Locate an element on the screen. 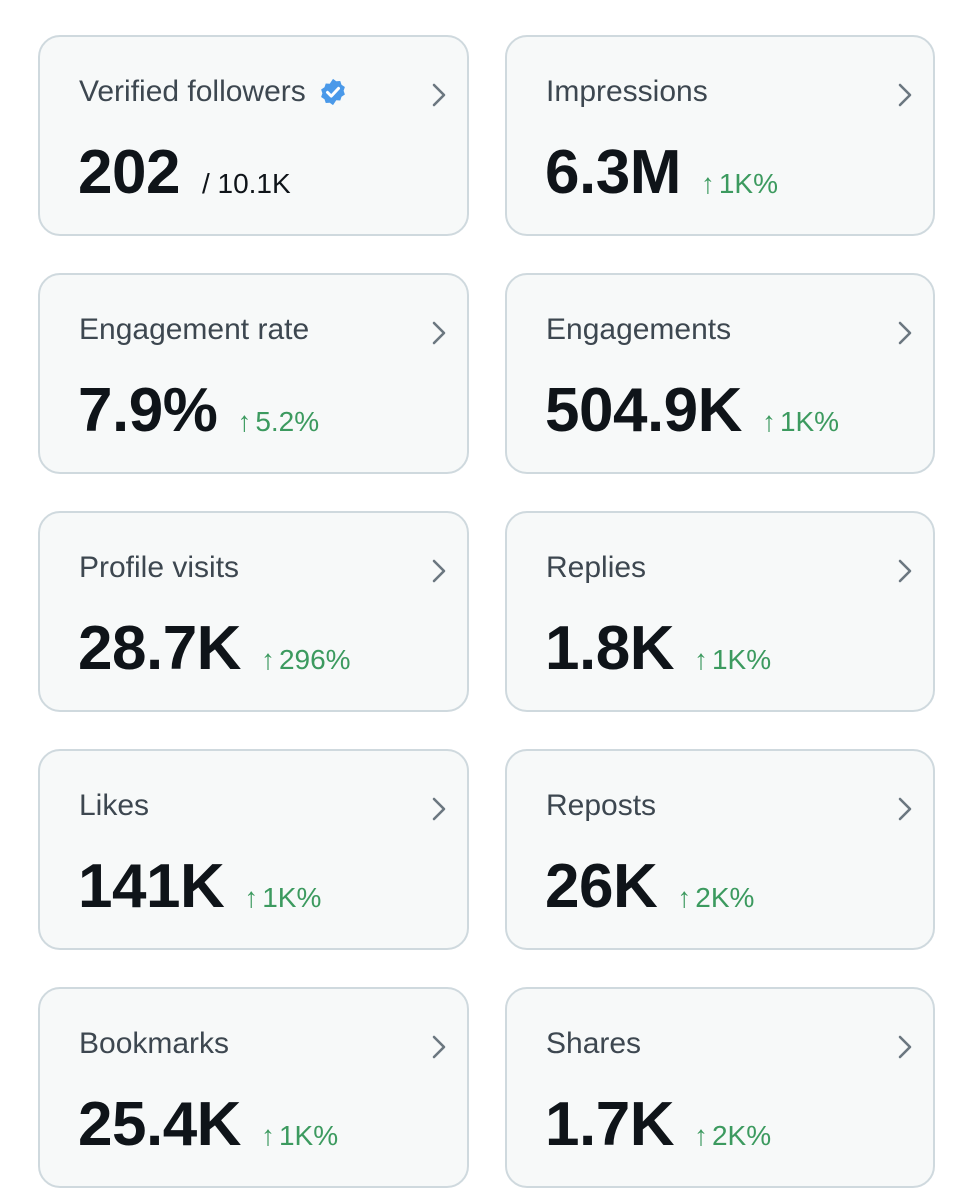 The width and height of the screenshot is (974, 1200). metric-title: Verified followers is located at coordinates (213, 92).